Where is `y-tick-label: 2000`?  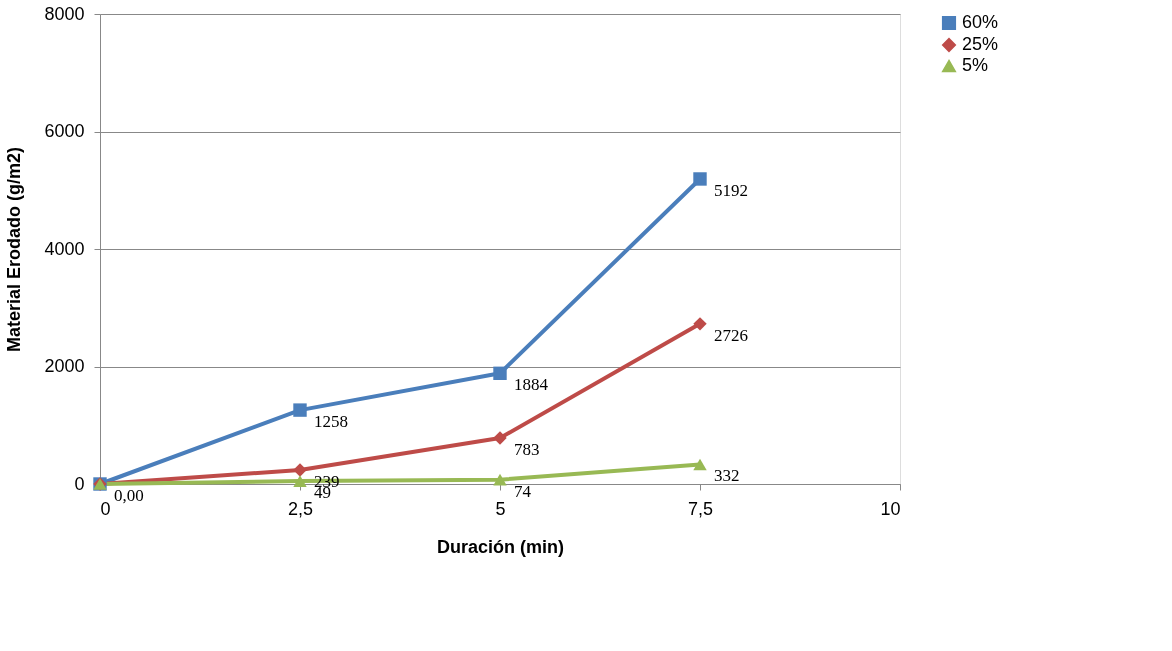 y-tick-label: 2000 is located at coordinates (64, 366).